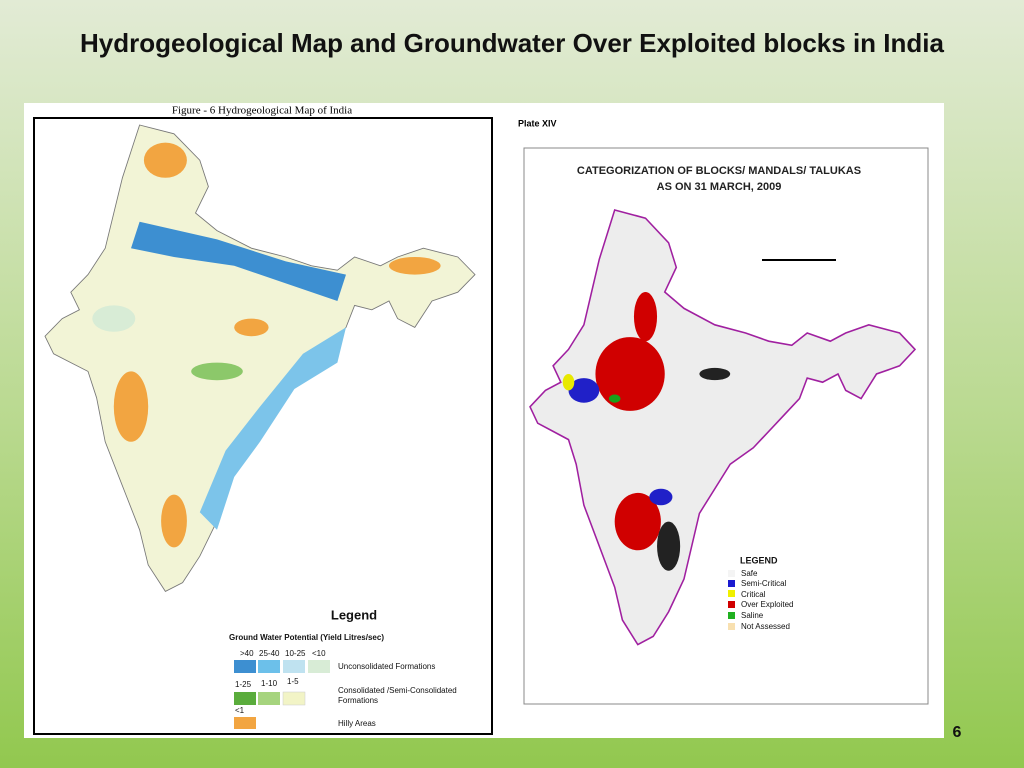 The image size is (1024, 768). What do you see at coordinates (386, 666) in the screenshot?
I see `legend-text: Unconsolidated Formations` at bounding box center [386, 666].